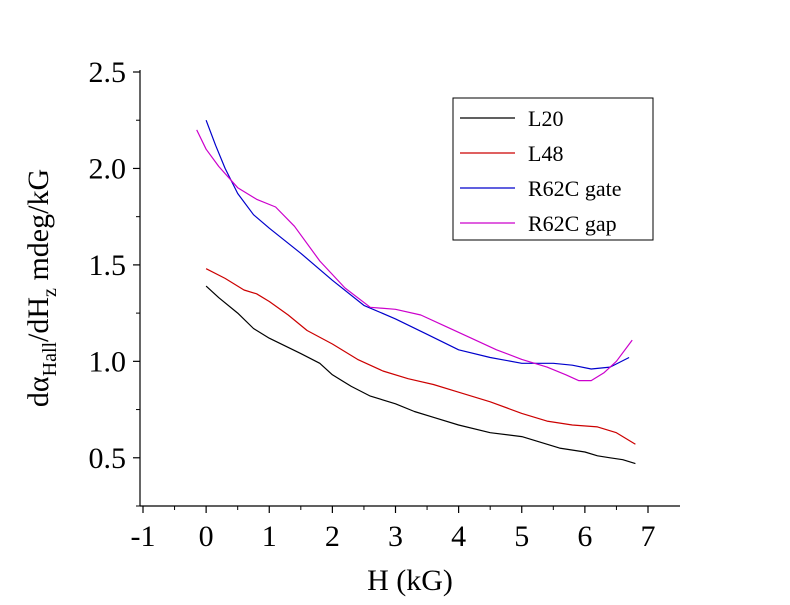  Describe the element at coordinates (143, 536) in the screenshot. I see `x-tick-label: -1` at that location.